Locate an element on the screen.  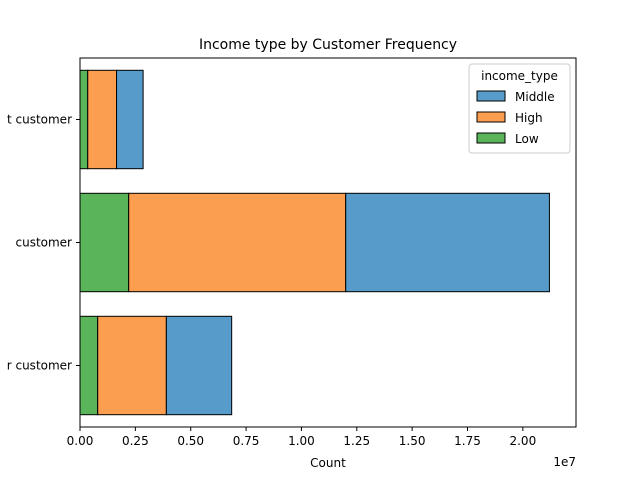
legend-swatch-middle is located at coordinates (491, 96).